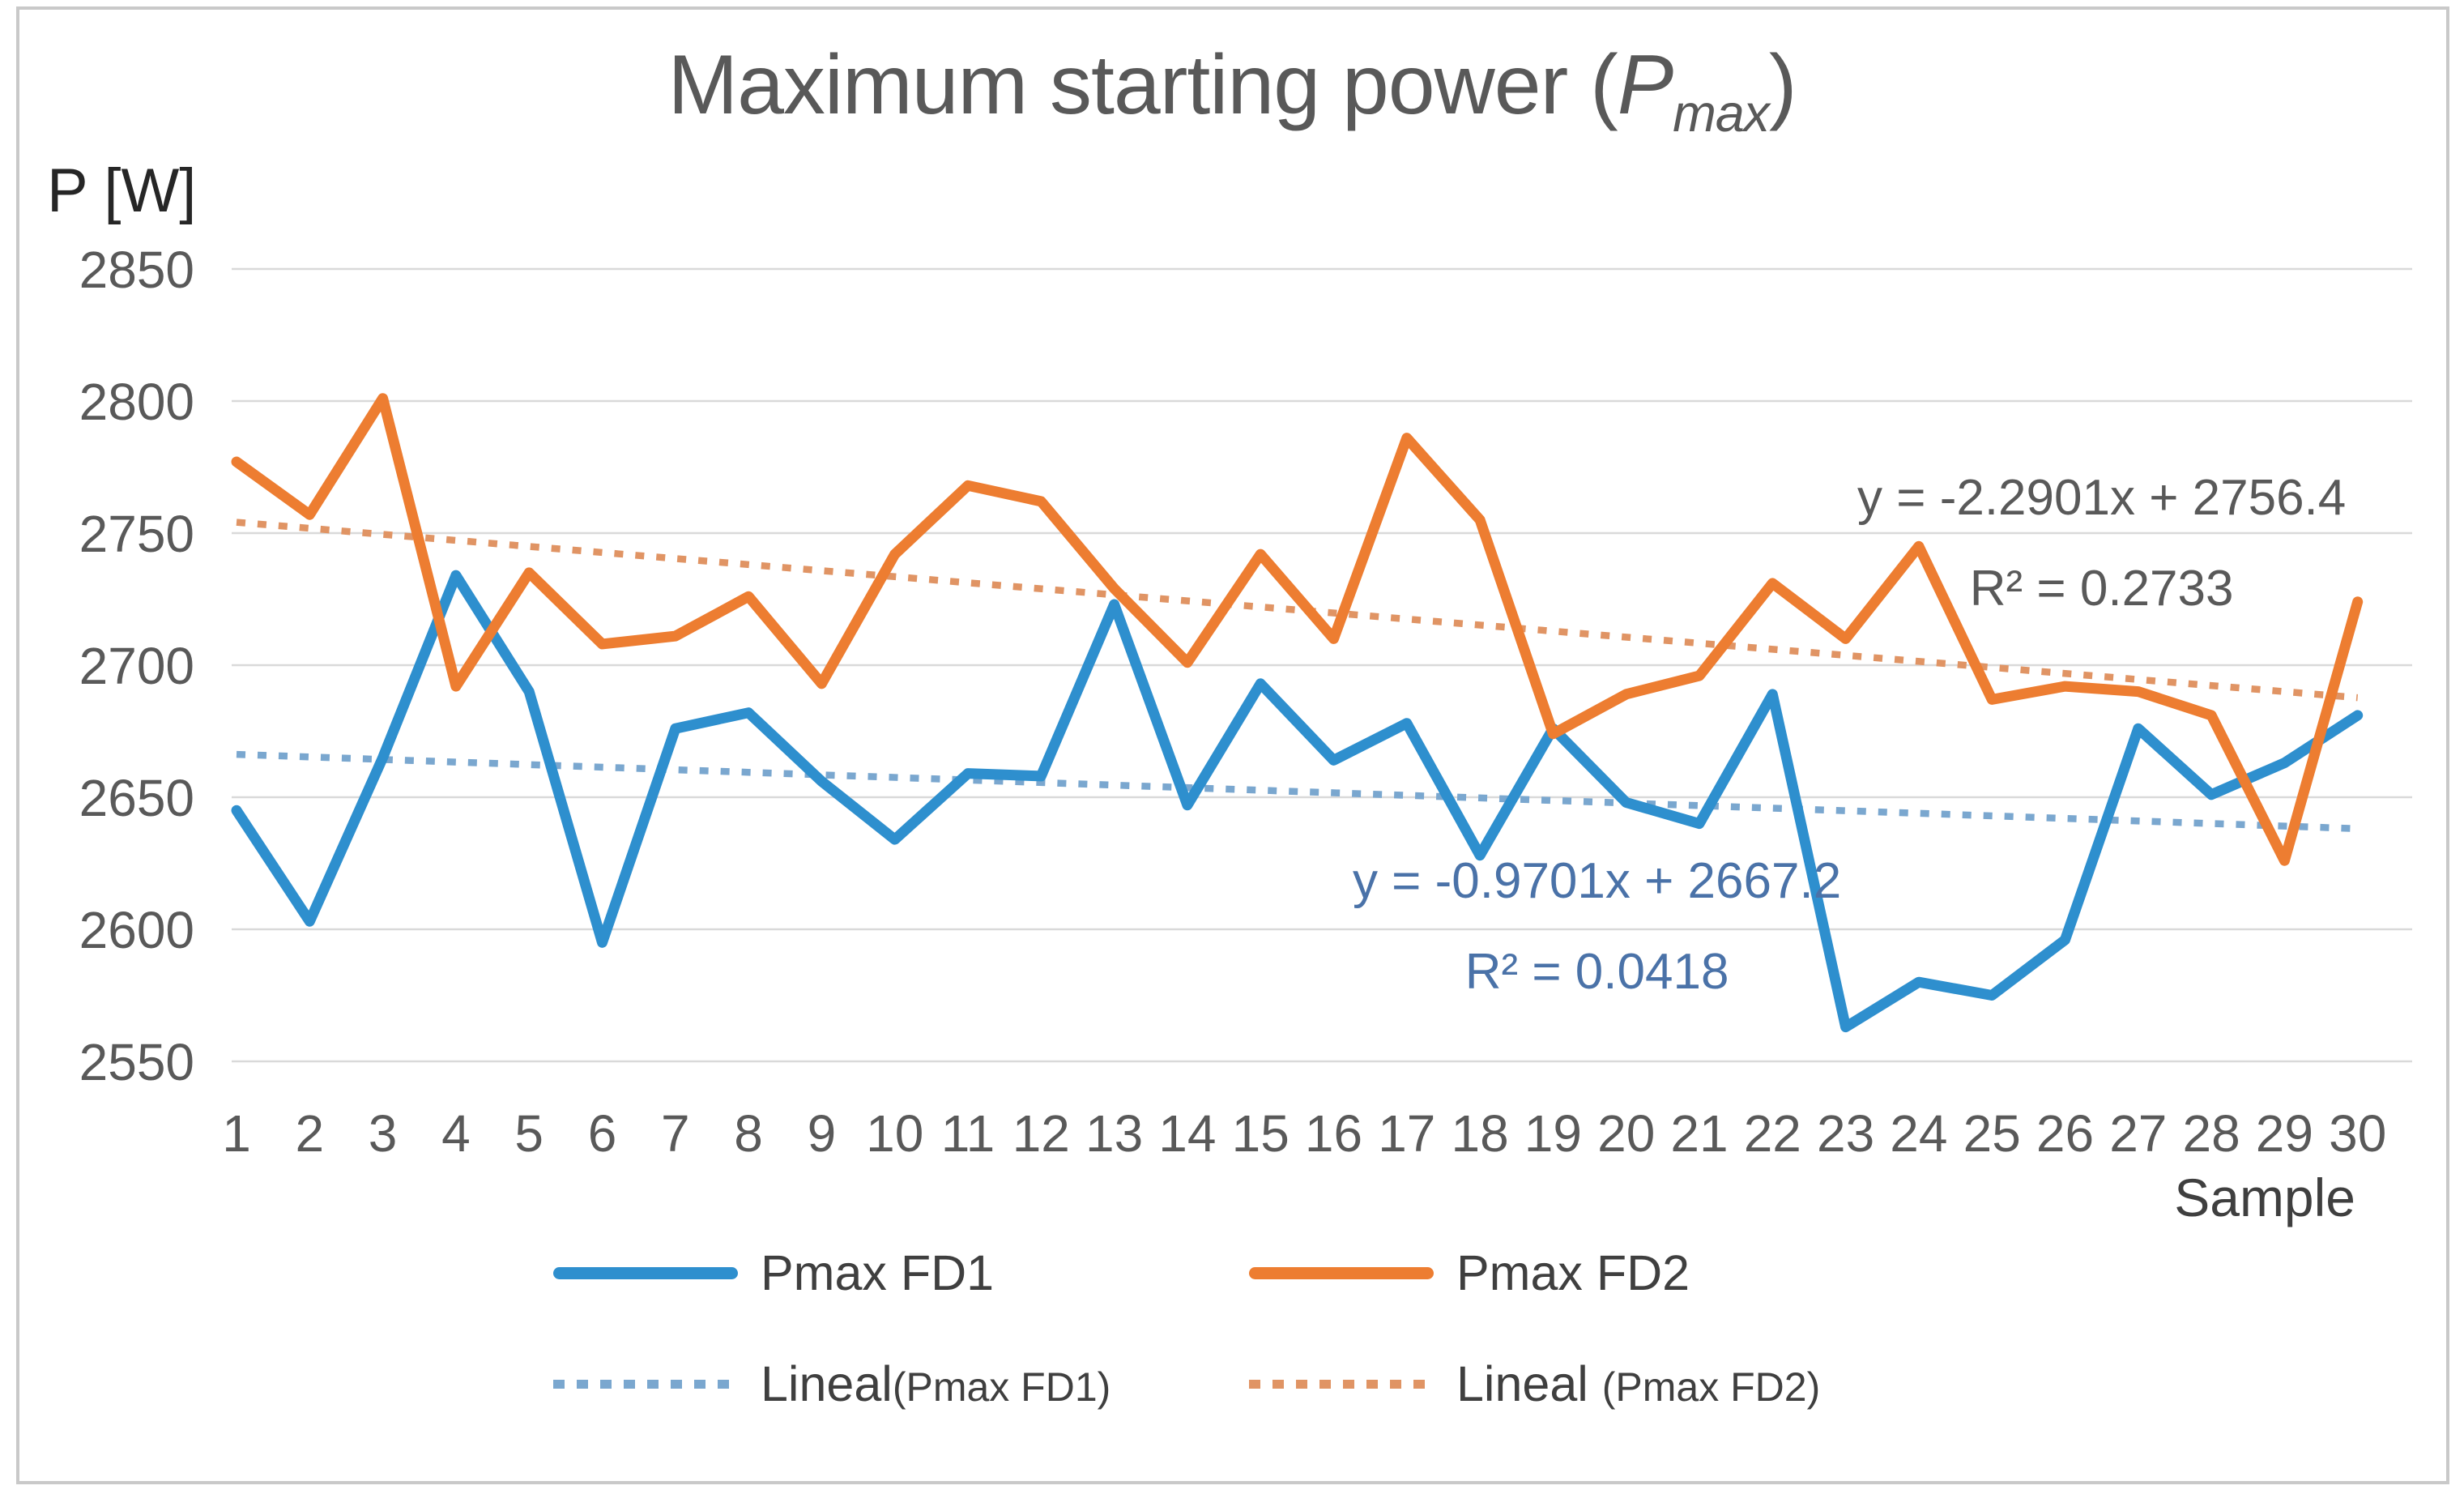  I want to click on legend-item-pmax-fd1: Pmax FD1, so click(773, 1273).